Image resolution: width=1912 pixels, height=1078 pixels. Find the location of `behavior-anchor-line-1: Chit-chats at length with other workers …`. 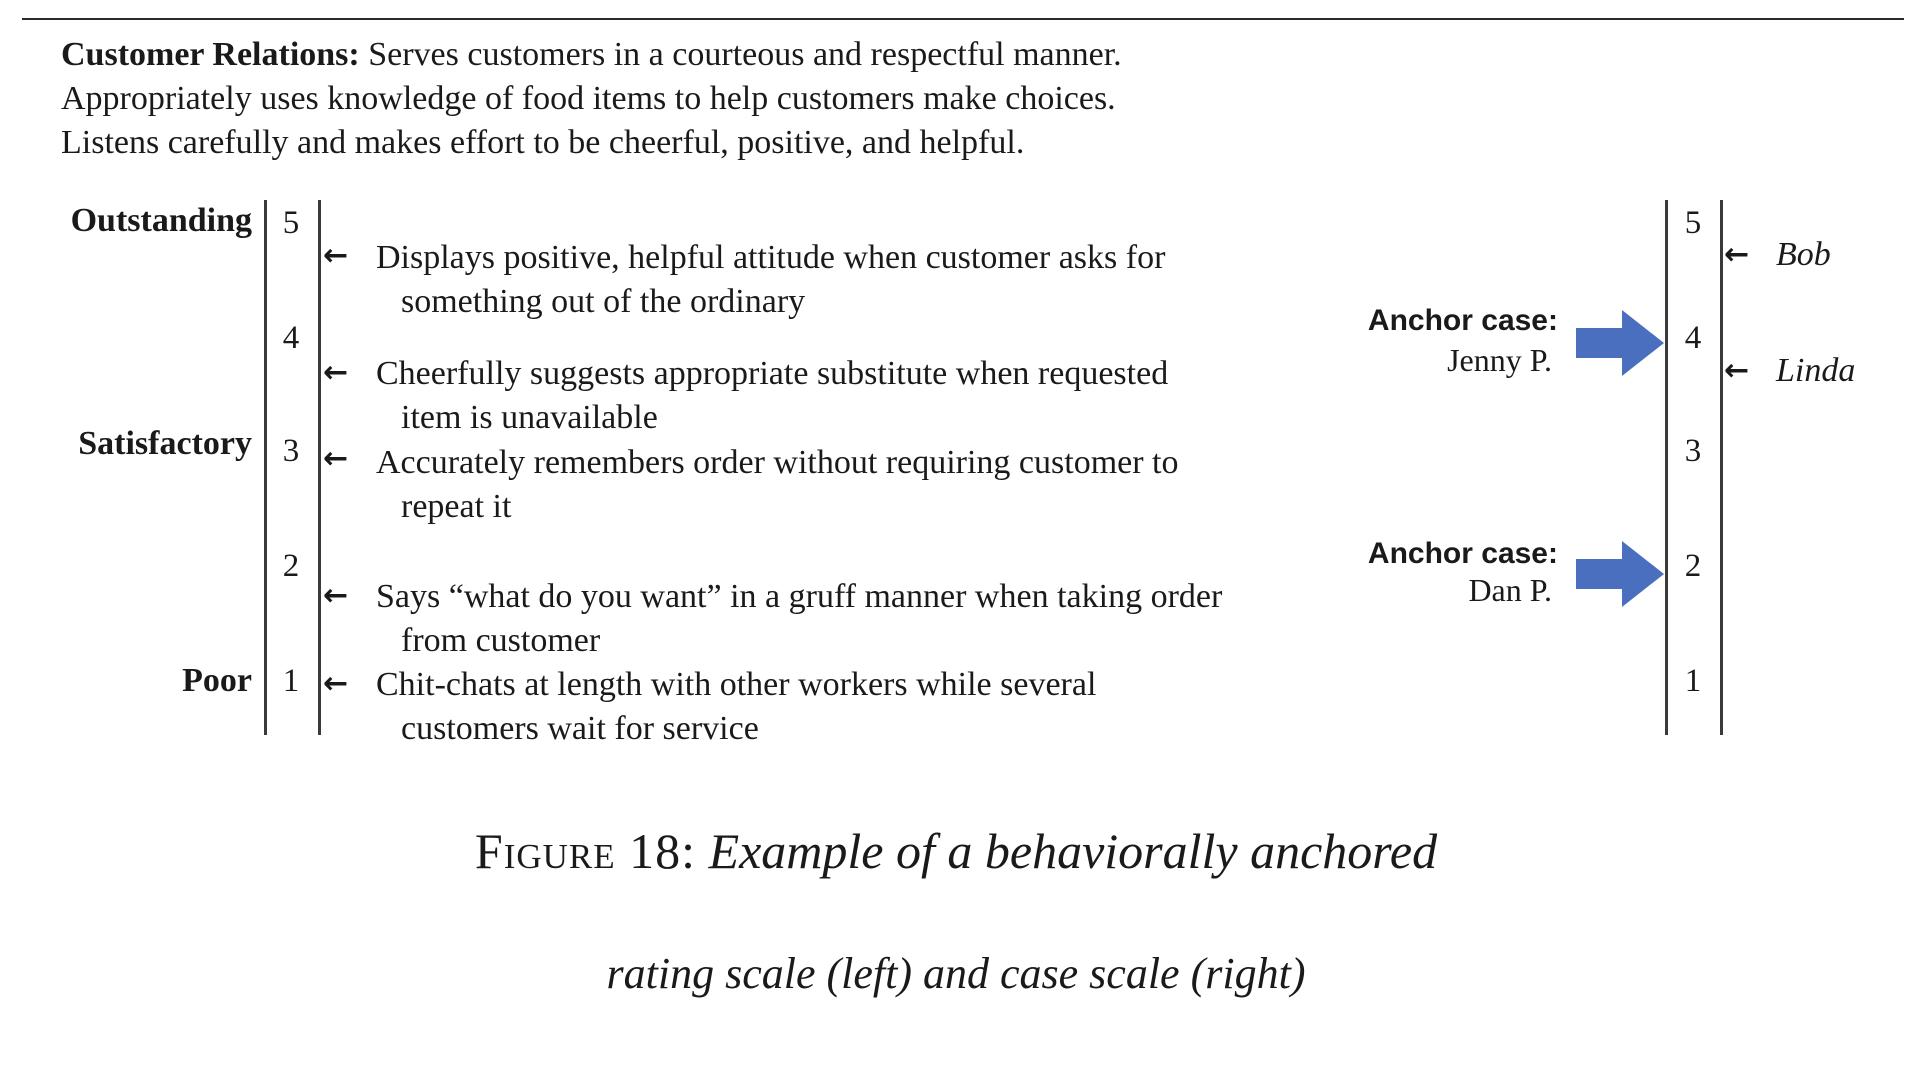

behavior-anchor-line-1: Chit-chats at length with other workers … is located at coordinates (736, 684).